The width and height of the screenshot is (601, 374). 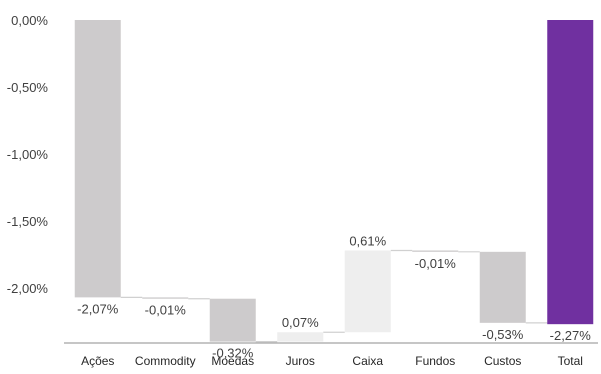 What do you see at coordinates (28, 221) in the screenshot?
I see `y-tick-label: -1,50%` at bounding box center [28, 221].